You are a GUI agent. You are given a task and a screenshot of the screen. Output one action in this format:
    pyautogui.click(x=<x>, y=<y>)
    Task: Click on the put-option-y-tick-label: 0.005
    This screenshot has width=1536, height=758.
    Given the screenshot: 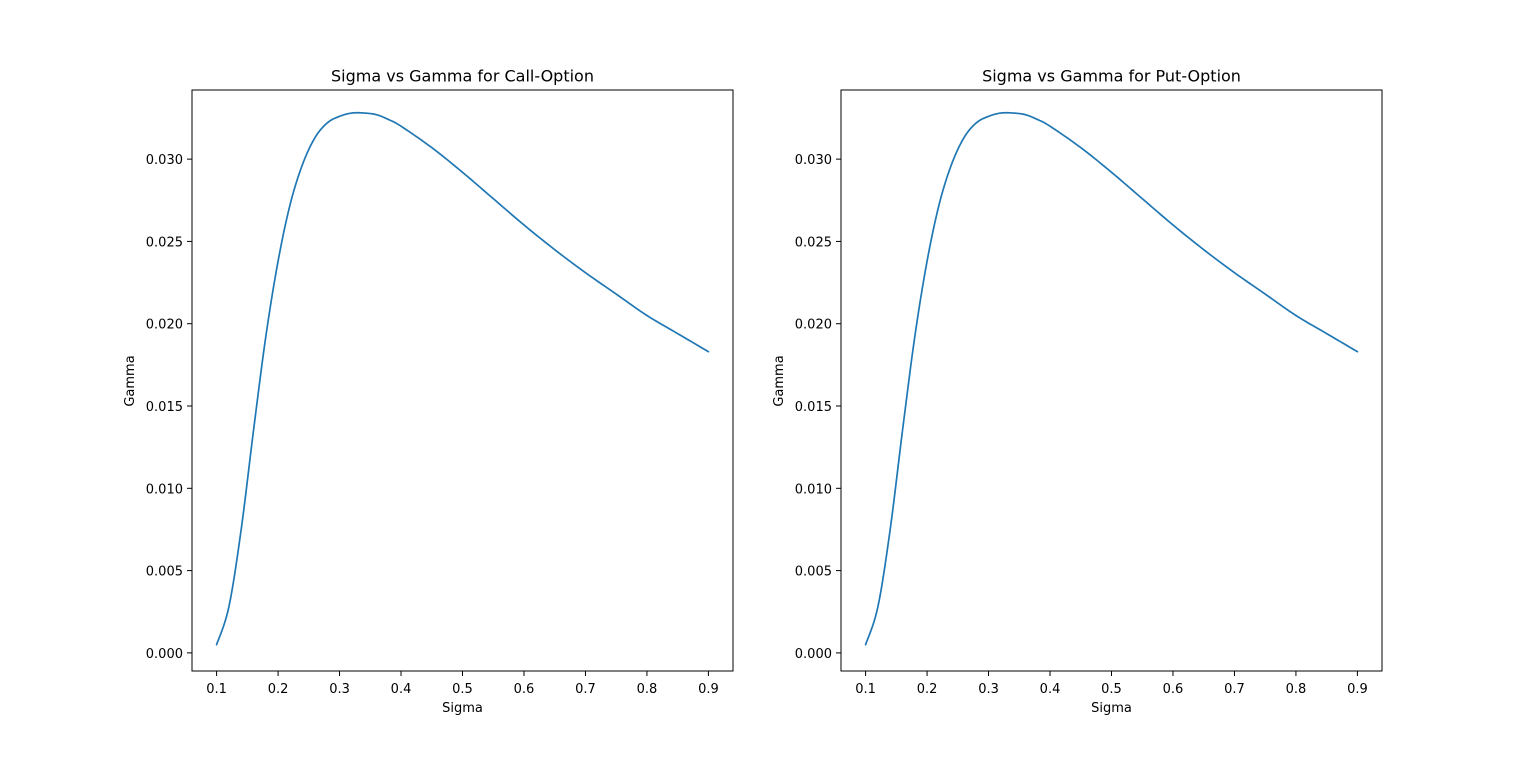 What is the action you would take?
    pyautogui.click(x=813, y=572)
    